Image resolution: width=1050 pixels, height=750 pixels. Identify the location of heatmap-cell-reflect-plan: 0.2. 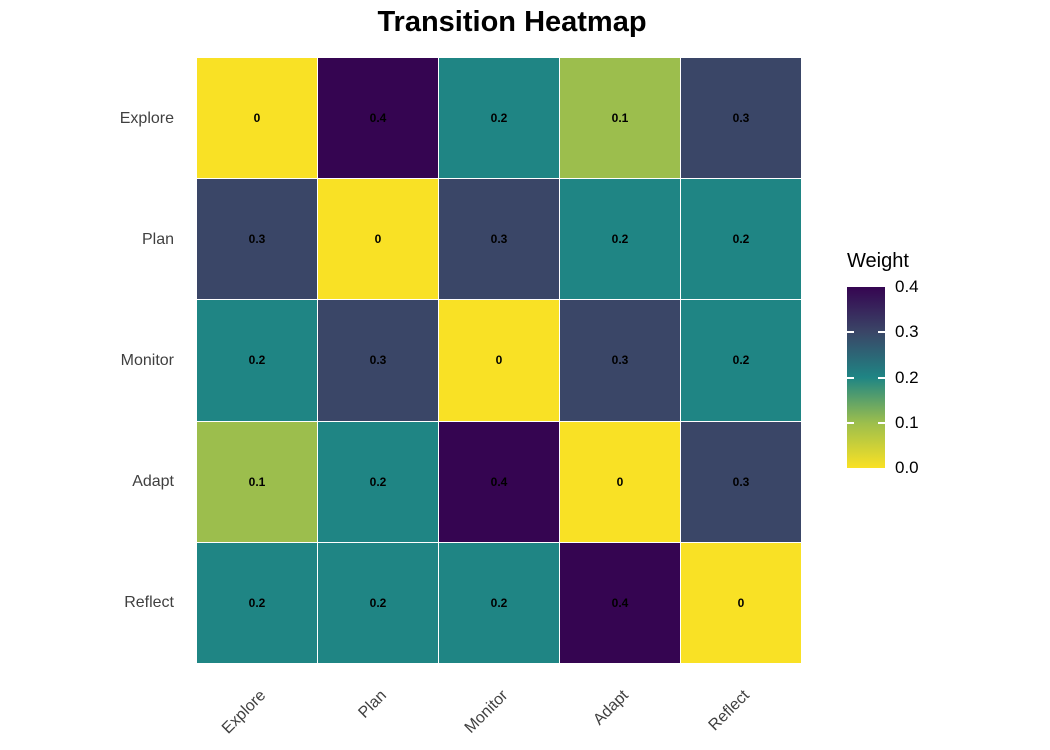
(378, 602).